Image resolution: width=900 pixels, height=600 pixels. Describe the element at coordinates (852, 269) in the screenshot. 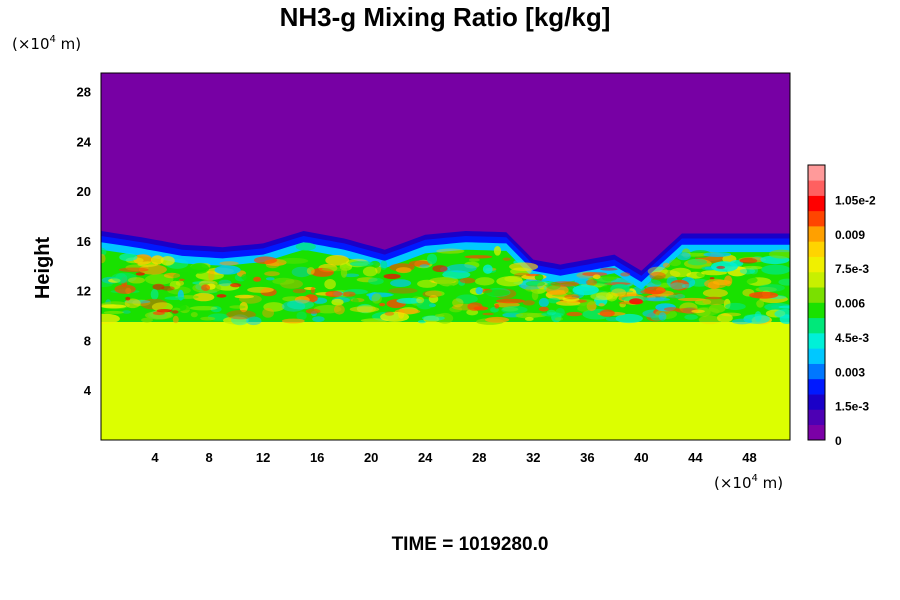

I see `colorbar-tick-label: 7.5e-3` at that location.